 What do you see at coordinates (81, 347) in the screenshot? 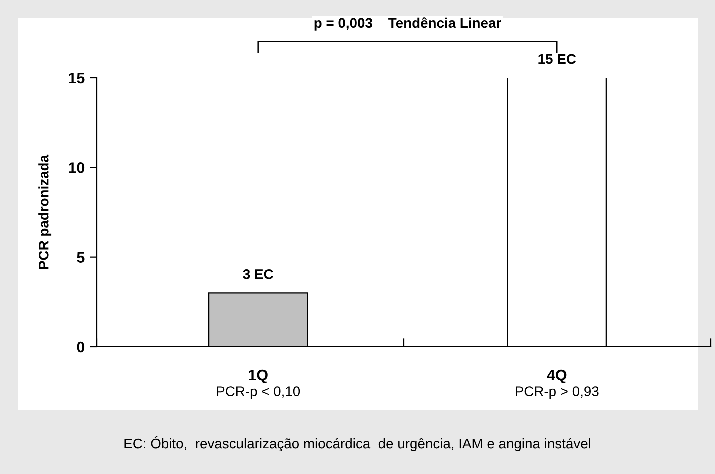
I see `y-tick-label: 0` at bounding box center [81, 347].